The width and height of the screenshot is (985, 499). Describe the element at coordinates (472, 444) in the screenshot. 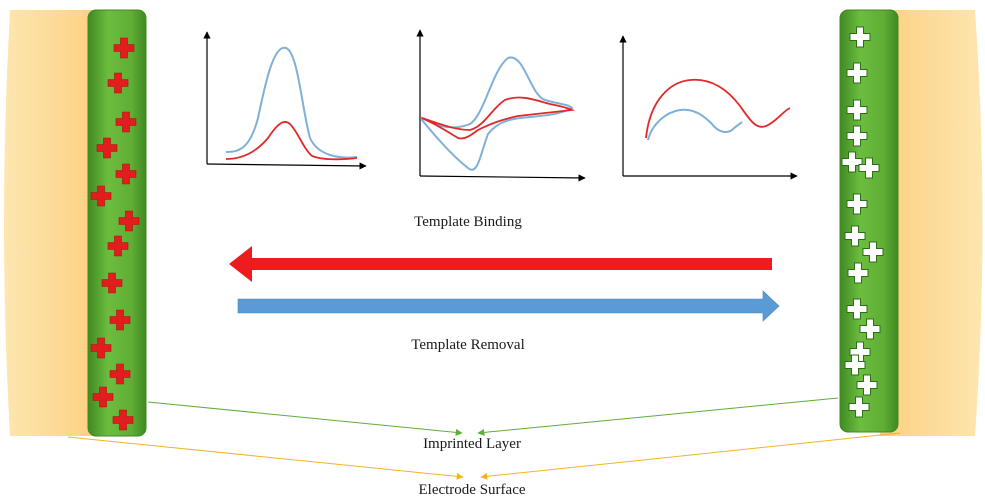

I see `imprinted-layer-label: Imprinted Layer` at that location.